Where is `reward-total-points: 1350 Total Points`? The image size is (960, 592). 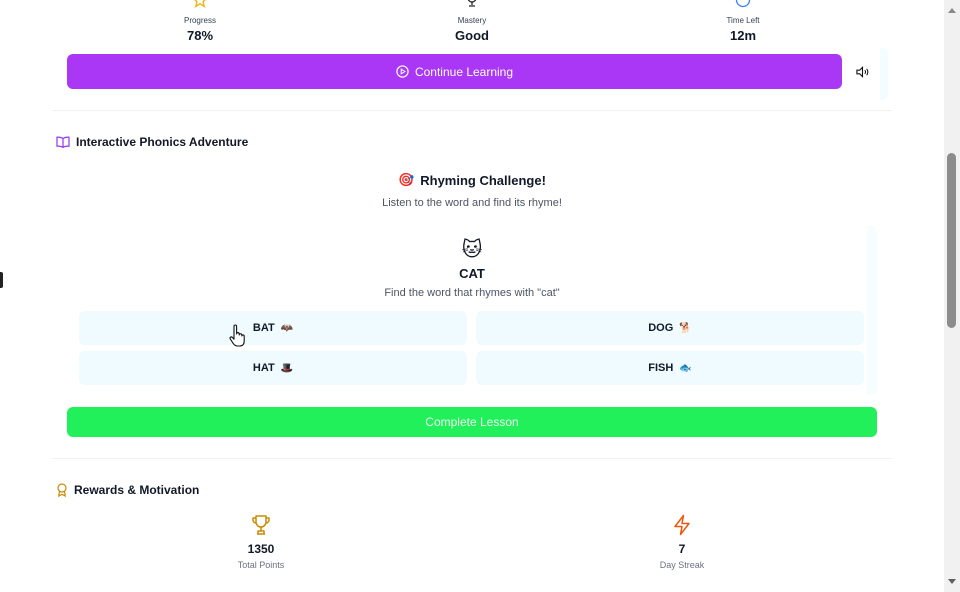
reward-total-points: 1350 Total Points is located at coordinates (261, 542).